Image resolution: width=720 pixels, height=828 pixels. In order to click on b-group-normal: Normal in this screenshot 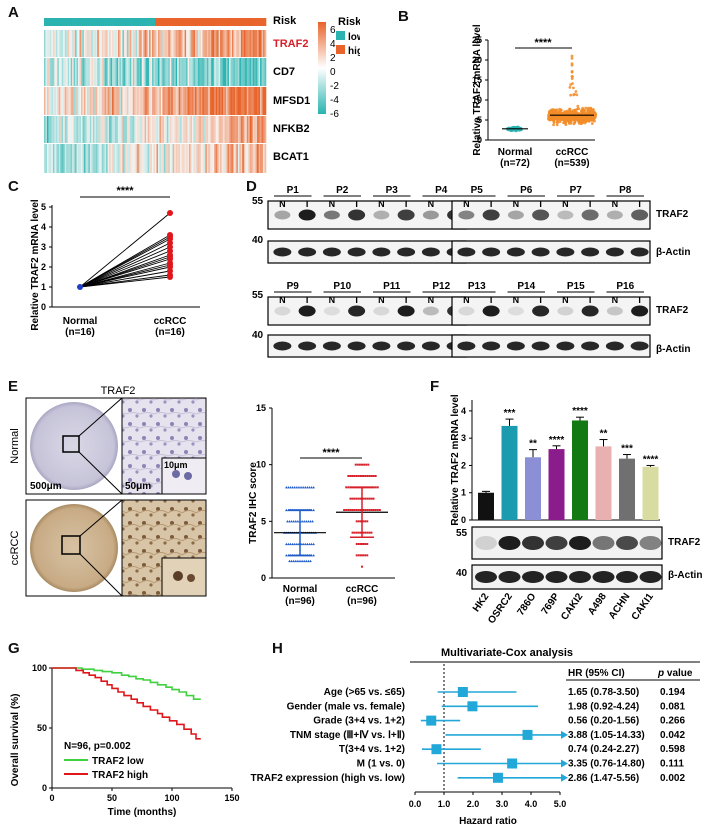, I will do `click(515, 152)`.